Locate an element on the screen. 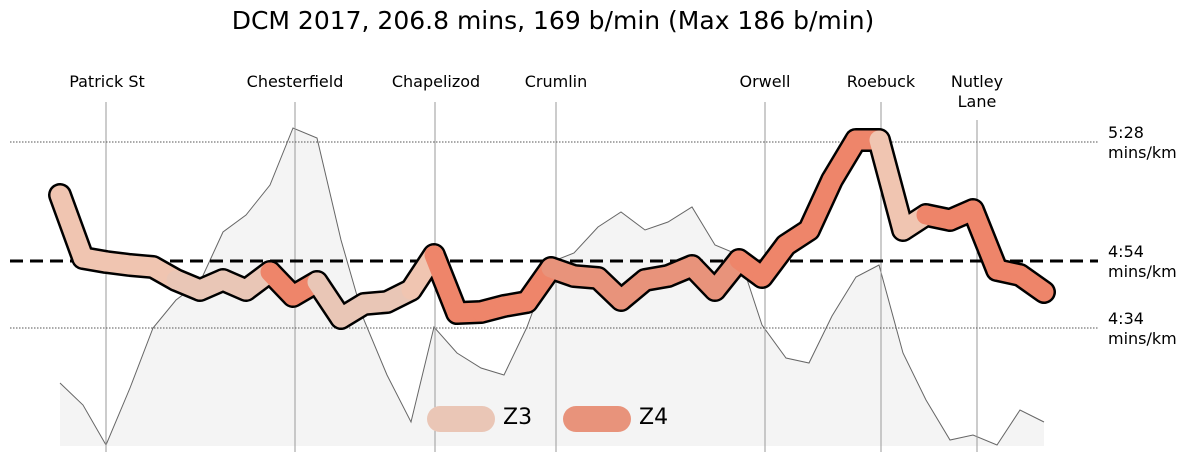 The image size is (1200, 461). legend-label-z4: Z4 is located at coordinates (654, 417).